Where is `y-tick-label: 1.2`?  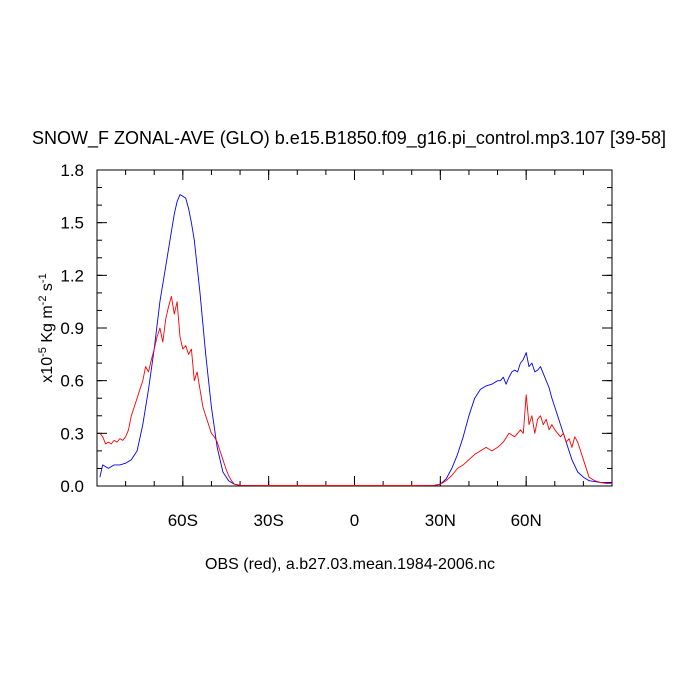 y-tick-label: 1.2 is located at coordinates (72, 275).